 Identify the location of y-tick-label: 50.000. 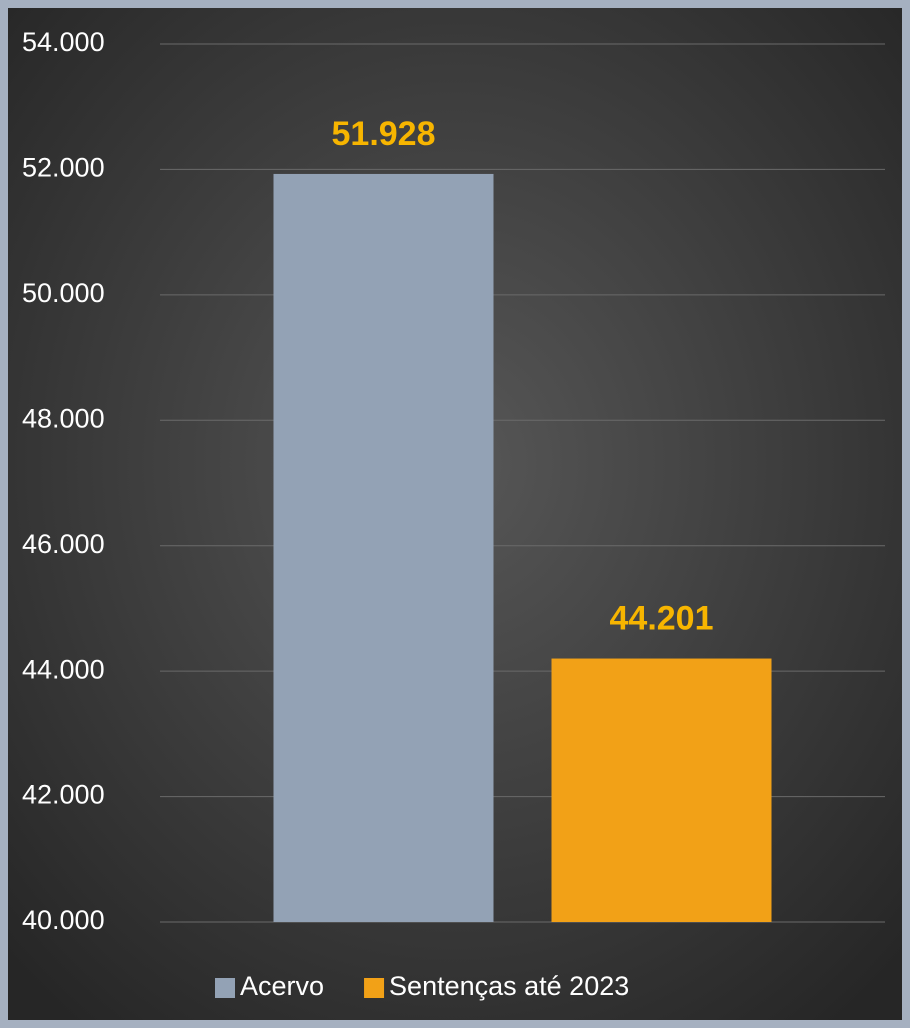
(63, 293).